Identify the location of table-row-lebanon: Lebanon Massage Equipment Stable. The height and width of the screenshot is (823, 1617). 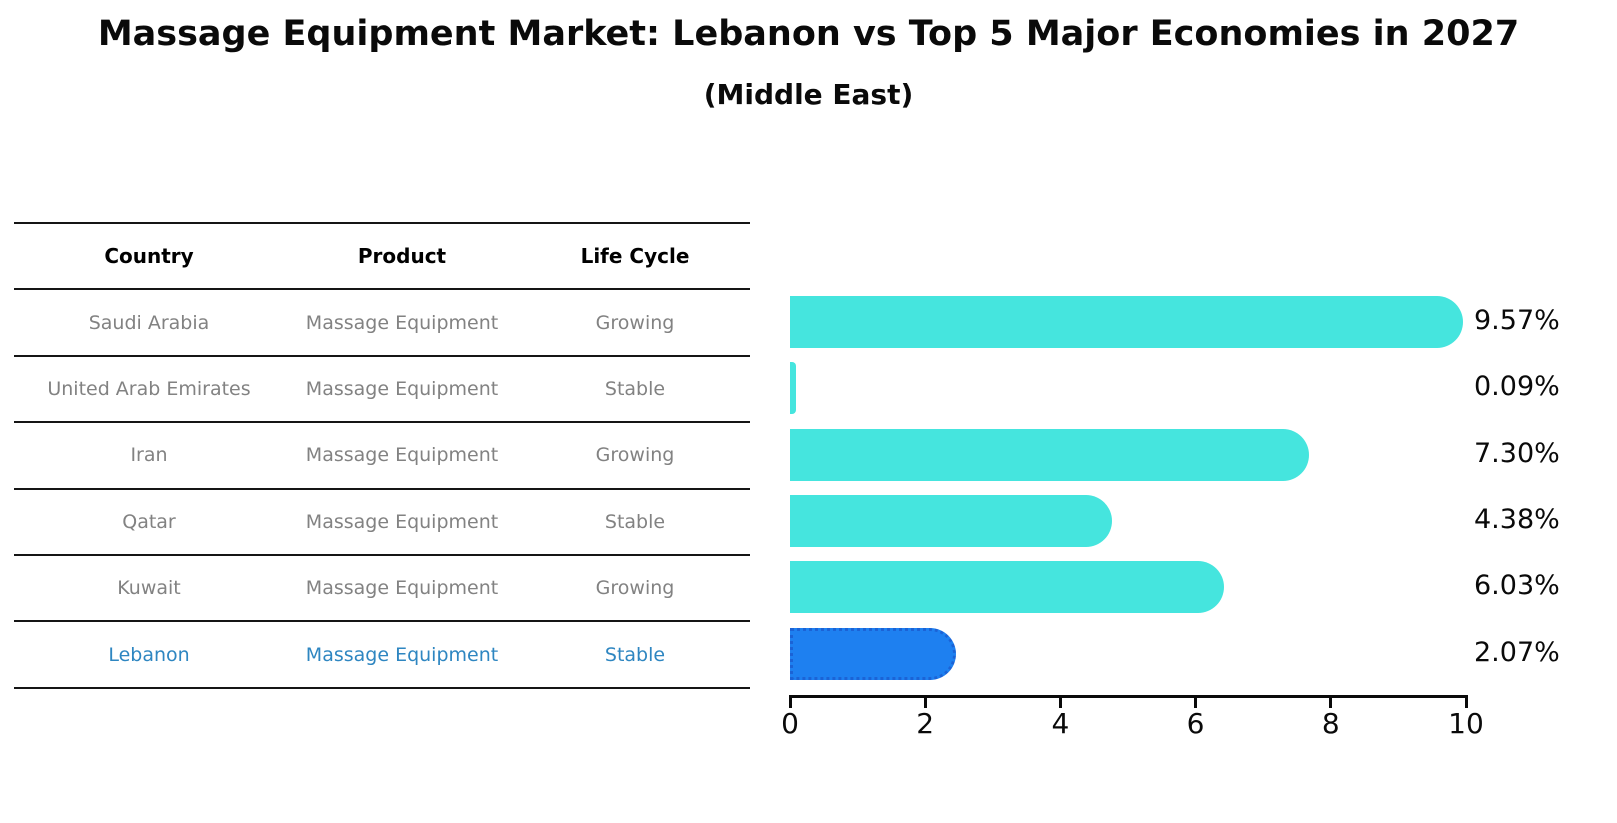
(382, 655).